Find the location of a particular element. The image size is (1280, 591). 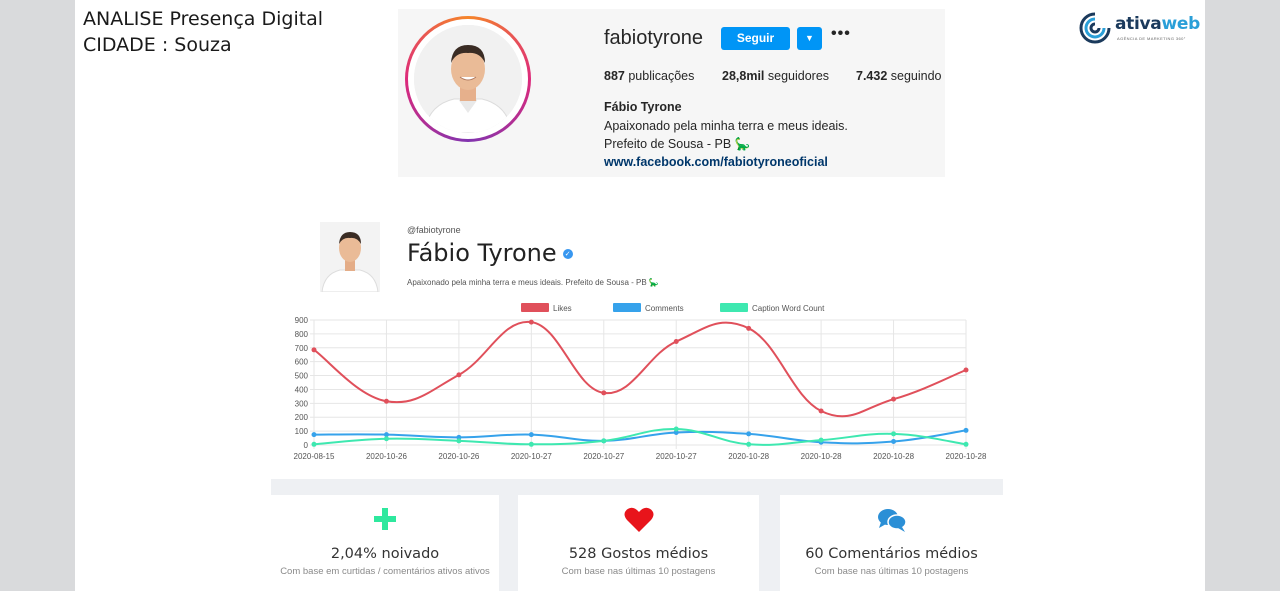

y-tick-label: 600 is located at coordinates (302, 362).